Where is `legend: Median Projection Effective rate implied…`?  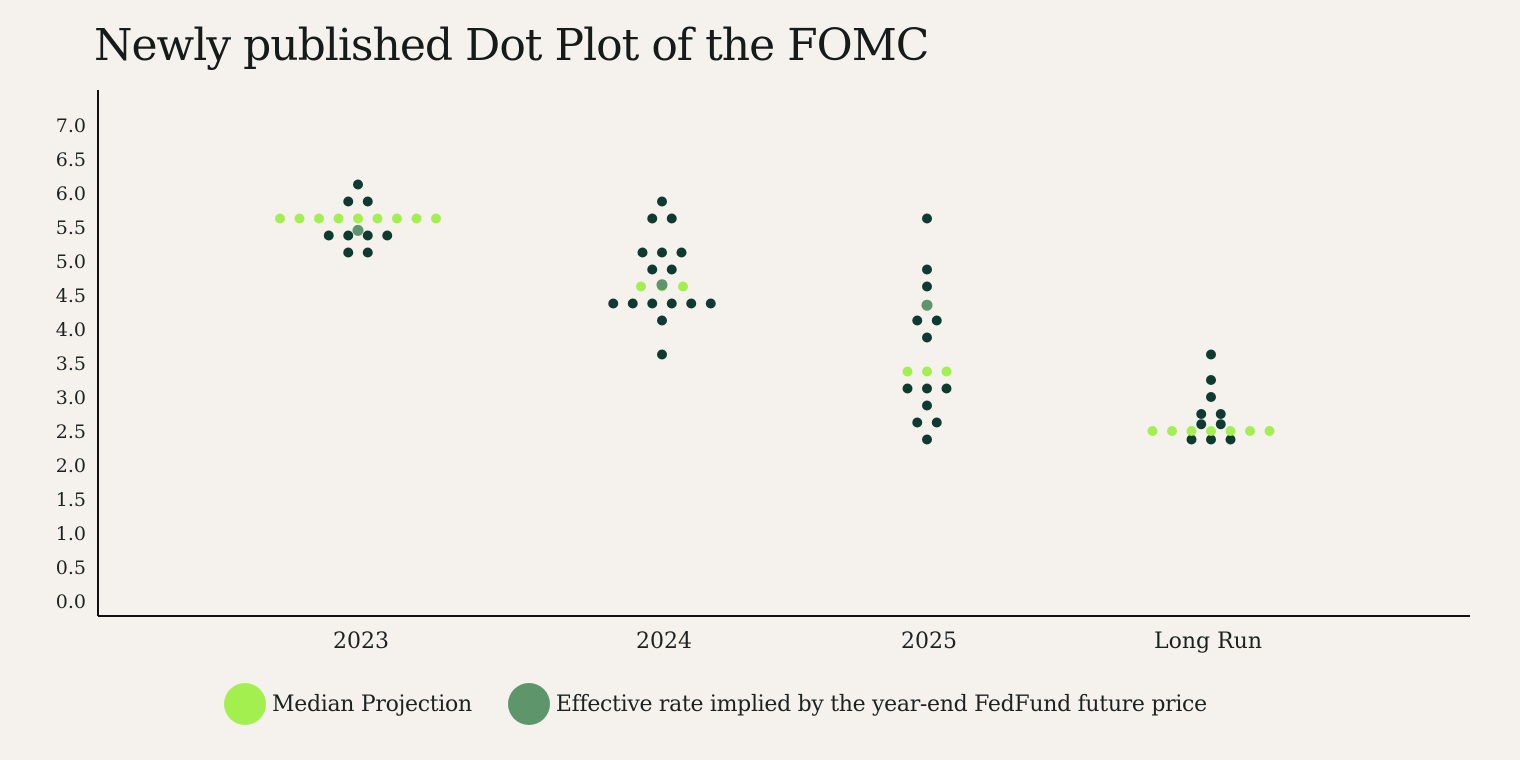
legend: Median Projection Effective rate implied… is located at coordinates (733, 704).